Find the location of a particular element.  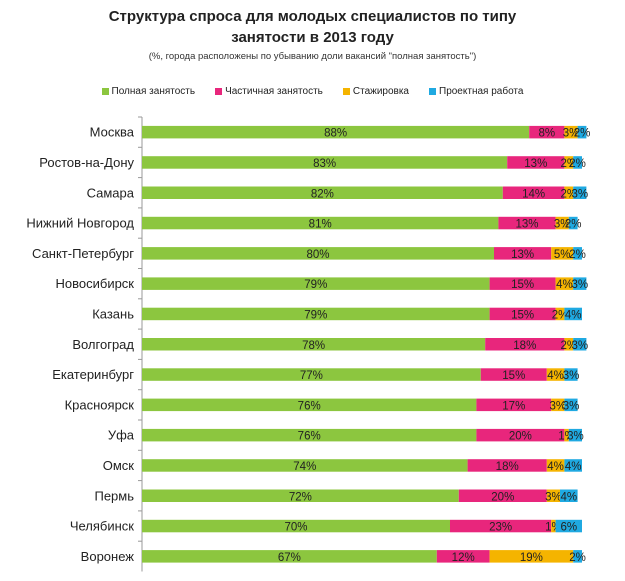

data-label: 6% is located at coordinates (568, 528).